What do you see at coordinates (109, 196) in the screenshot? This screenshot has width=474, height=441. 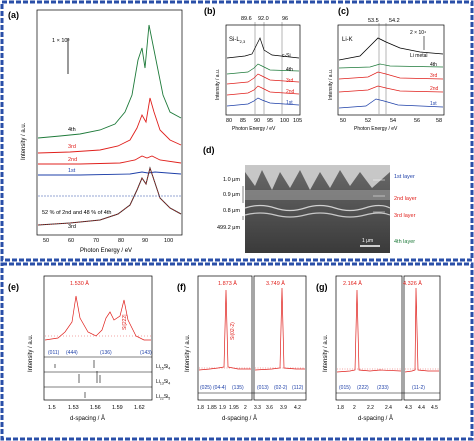 I see `panel-a-curve-fit` at bounding box center [109, 196].